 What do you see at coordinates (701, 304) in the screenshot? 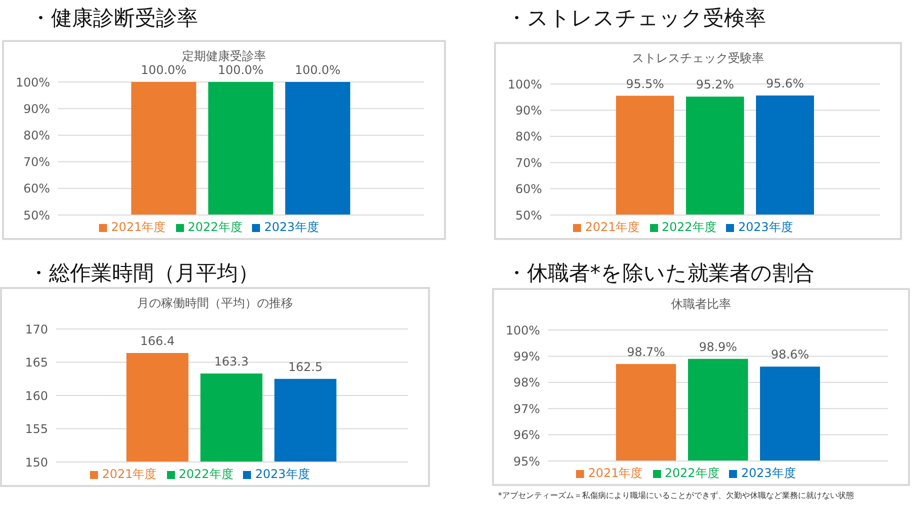
I see `chart-subtitle: 休職者比率` at bounding box center [701, 304].